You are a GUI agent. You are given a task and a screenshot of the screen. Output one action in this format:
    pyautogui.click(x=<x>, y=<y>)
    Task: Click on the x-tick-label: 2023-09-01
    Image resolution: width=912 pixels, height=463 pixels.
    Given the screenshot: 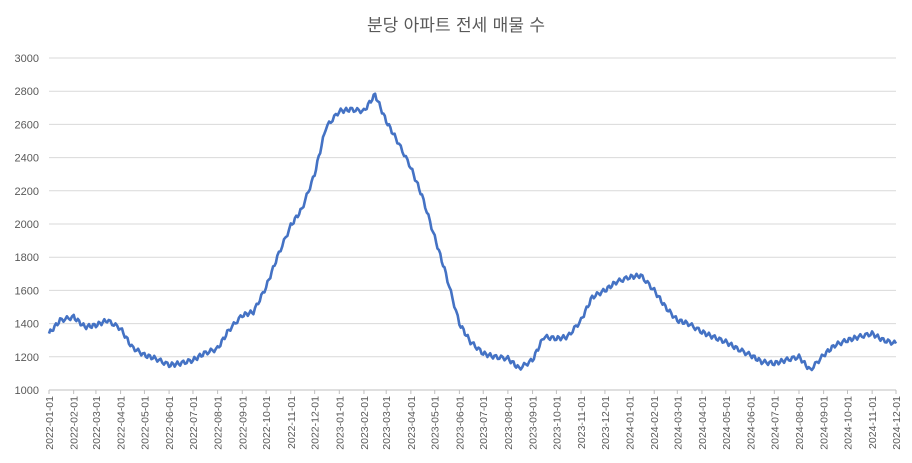 What is the action you would take?
    pyautogui.click(x=534, y=423)
    